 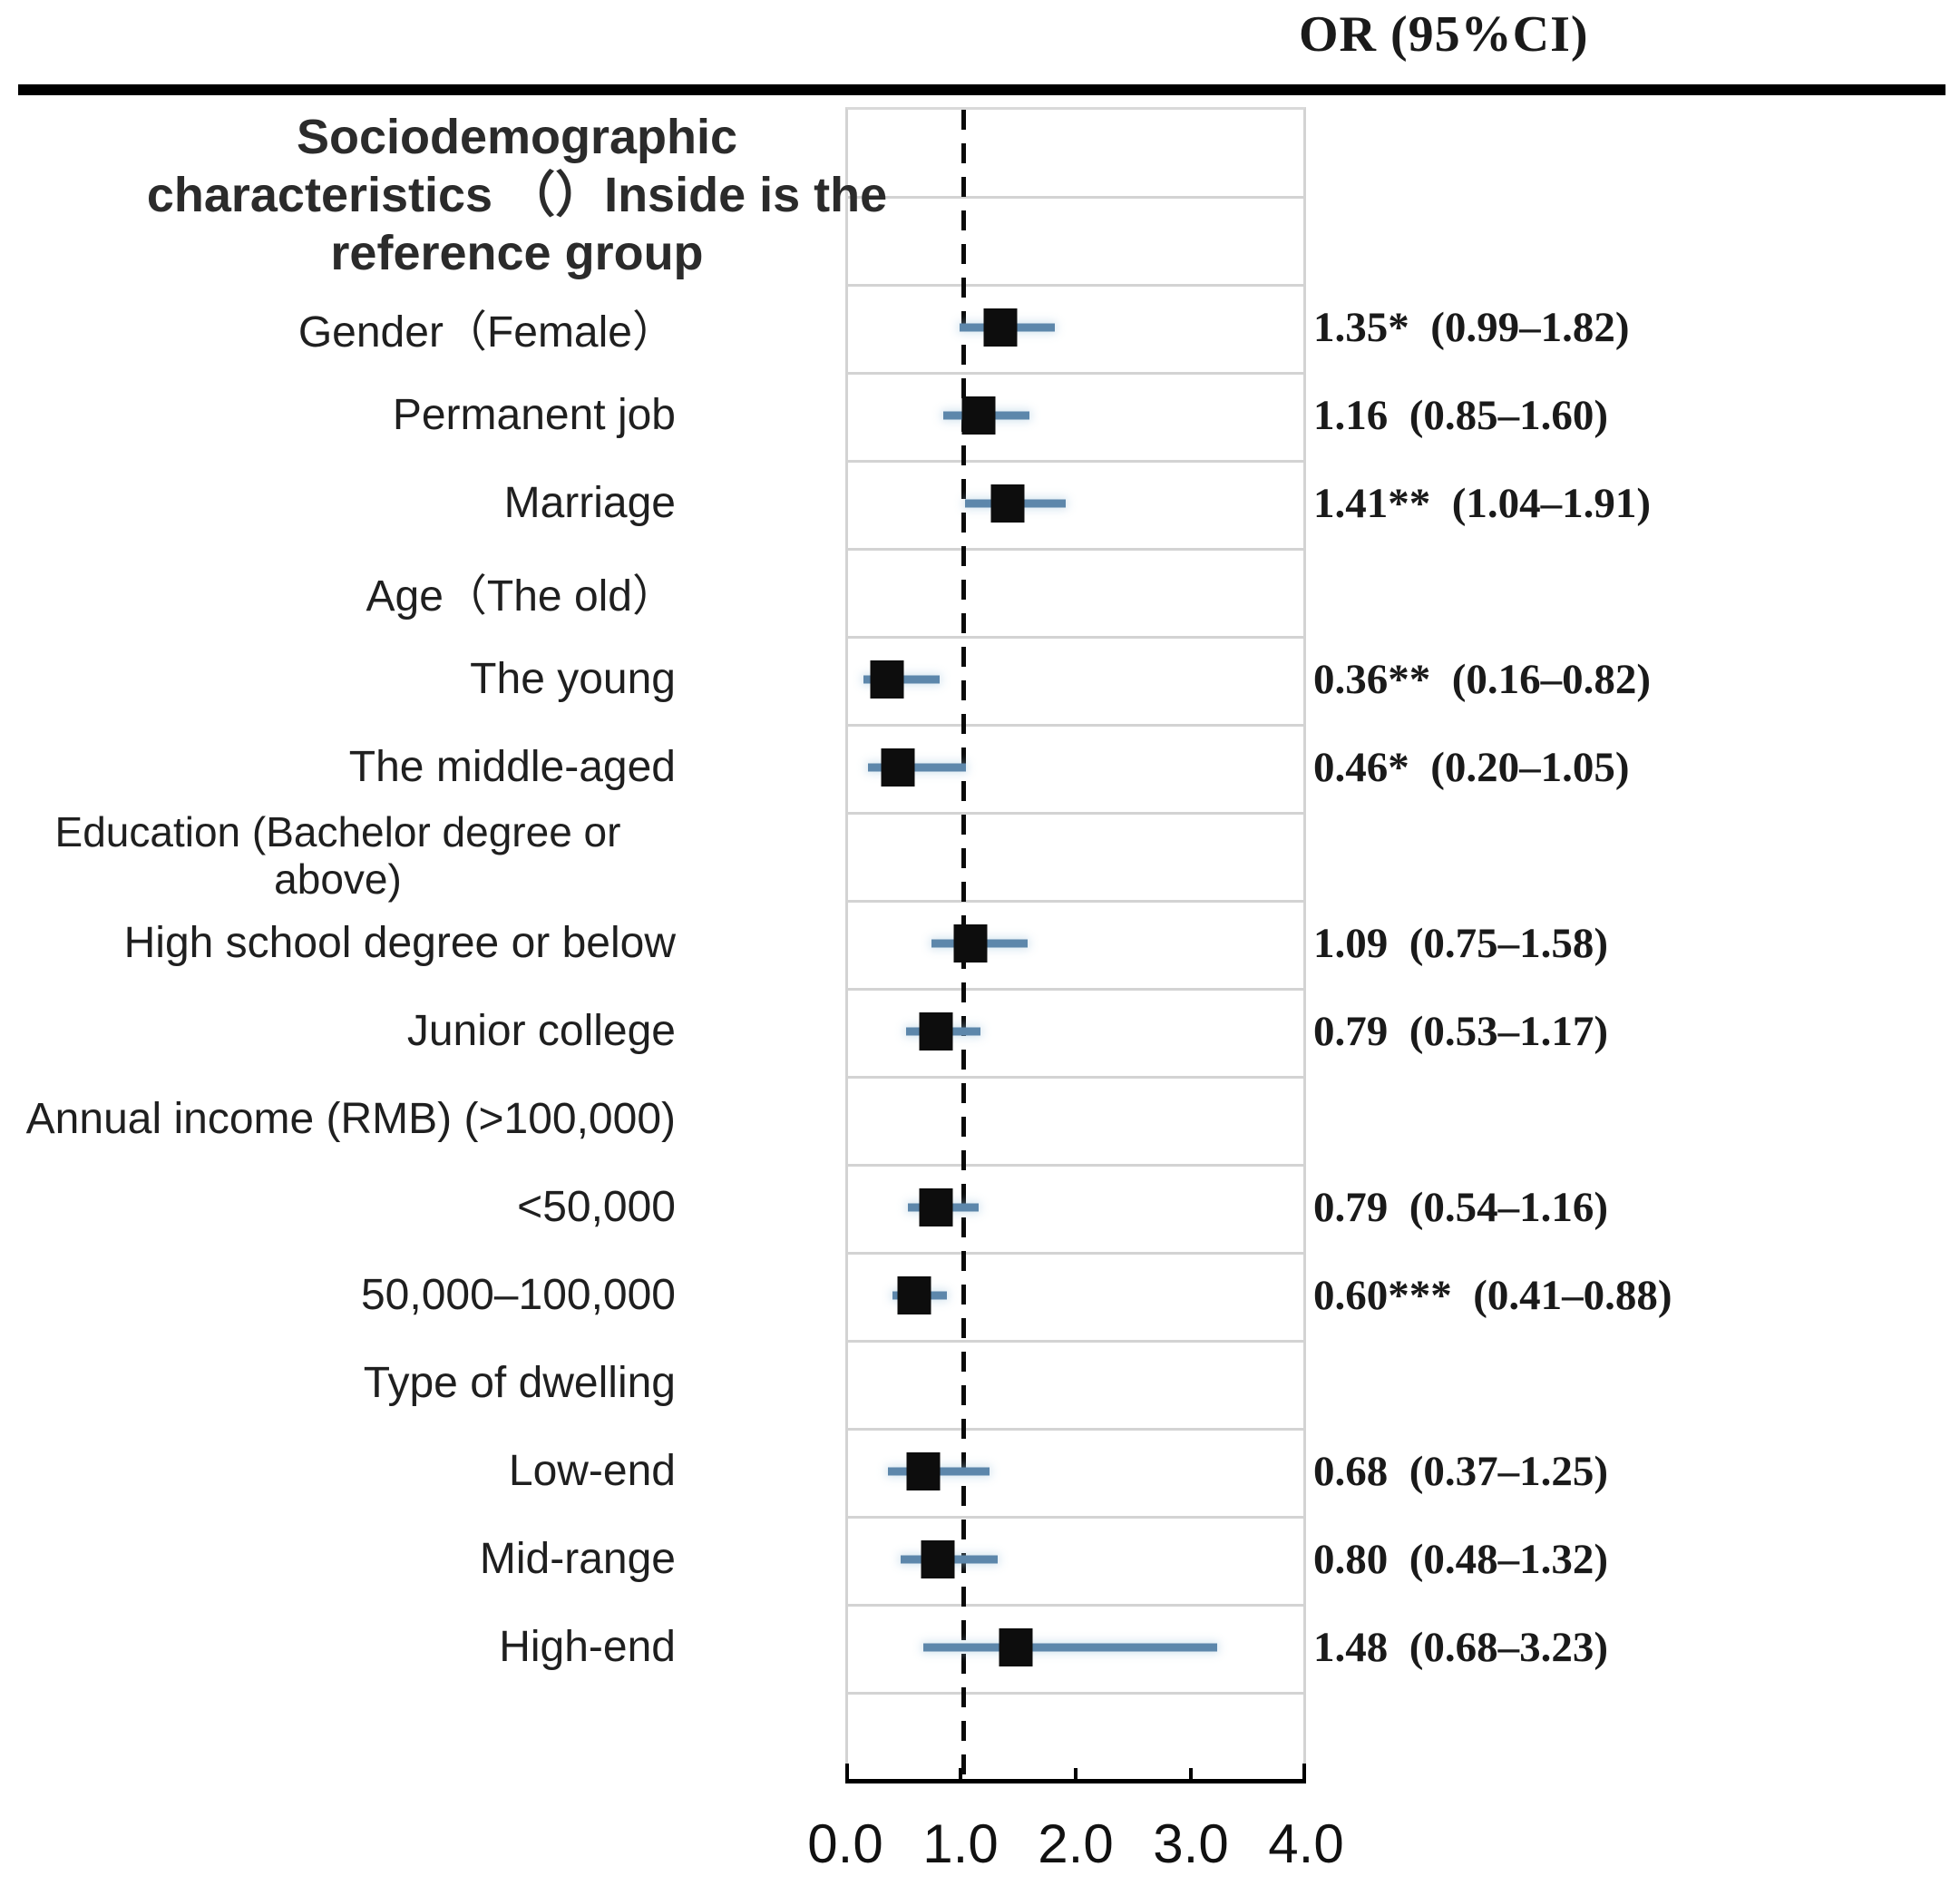 What do you see at coordinates (338, 591) in the screenshot?
I see `row-label: Age（The old）` at bounding box center [338, 591].